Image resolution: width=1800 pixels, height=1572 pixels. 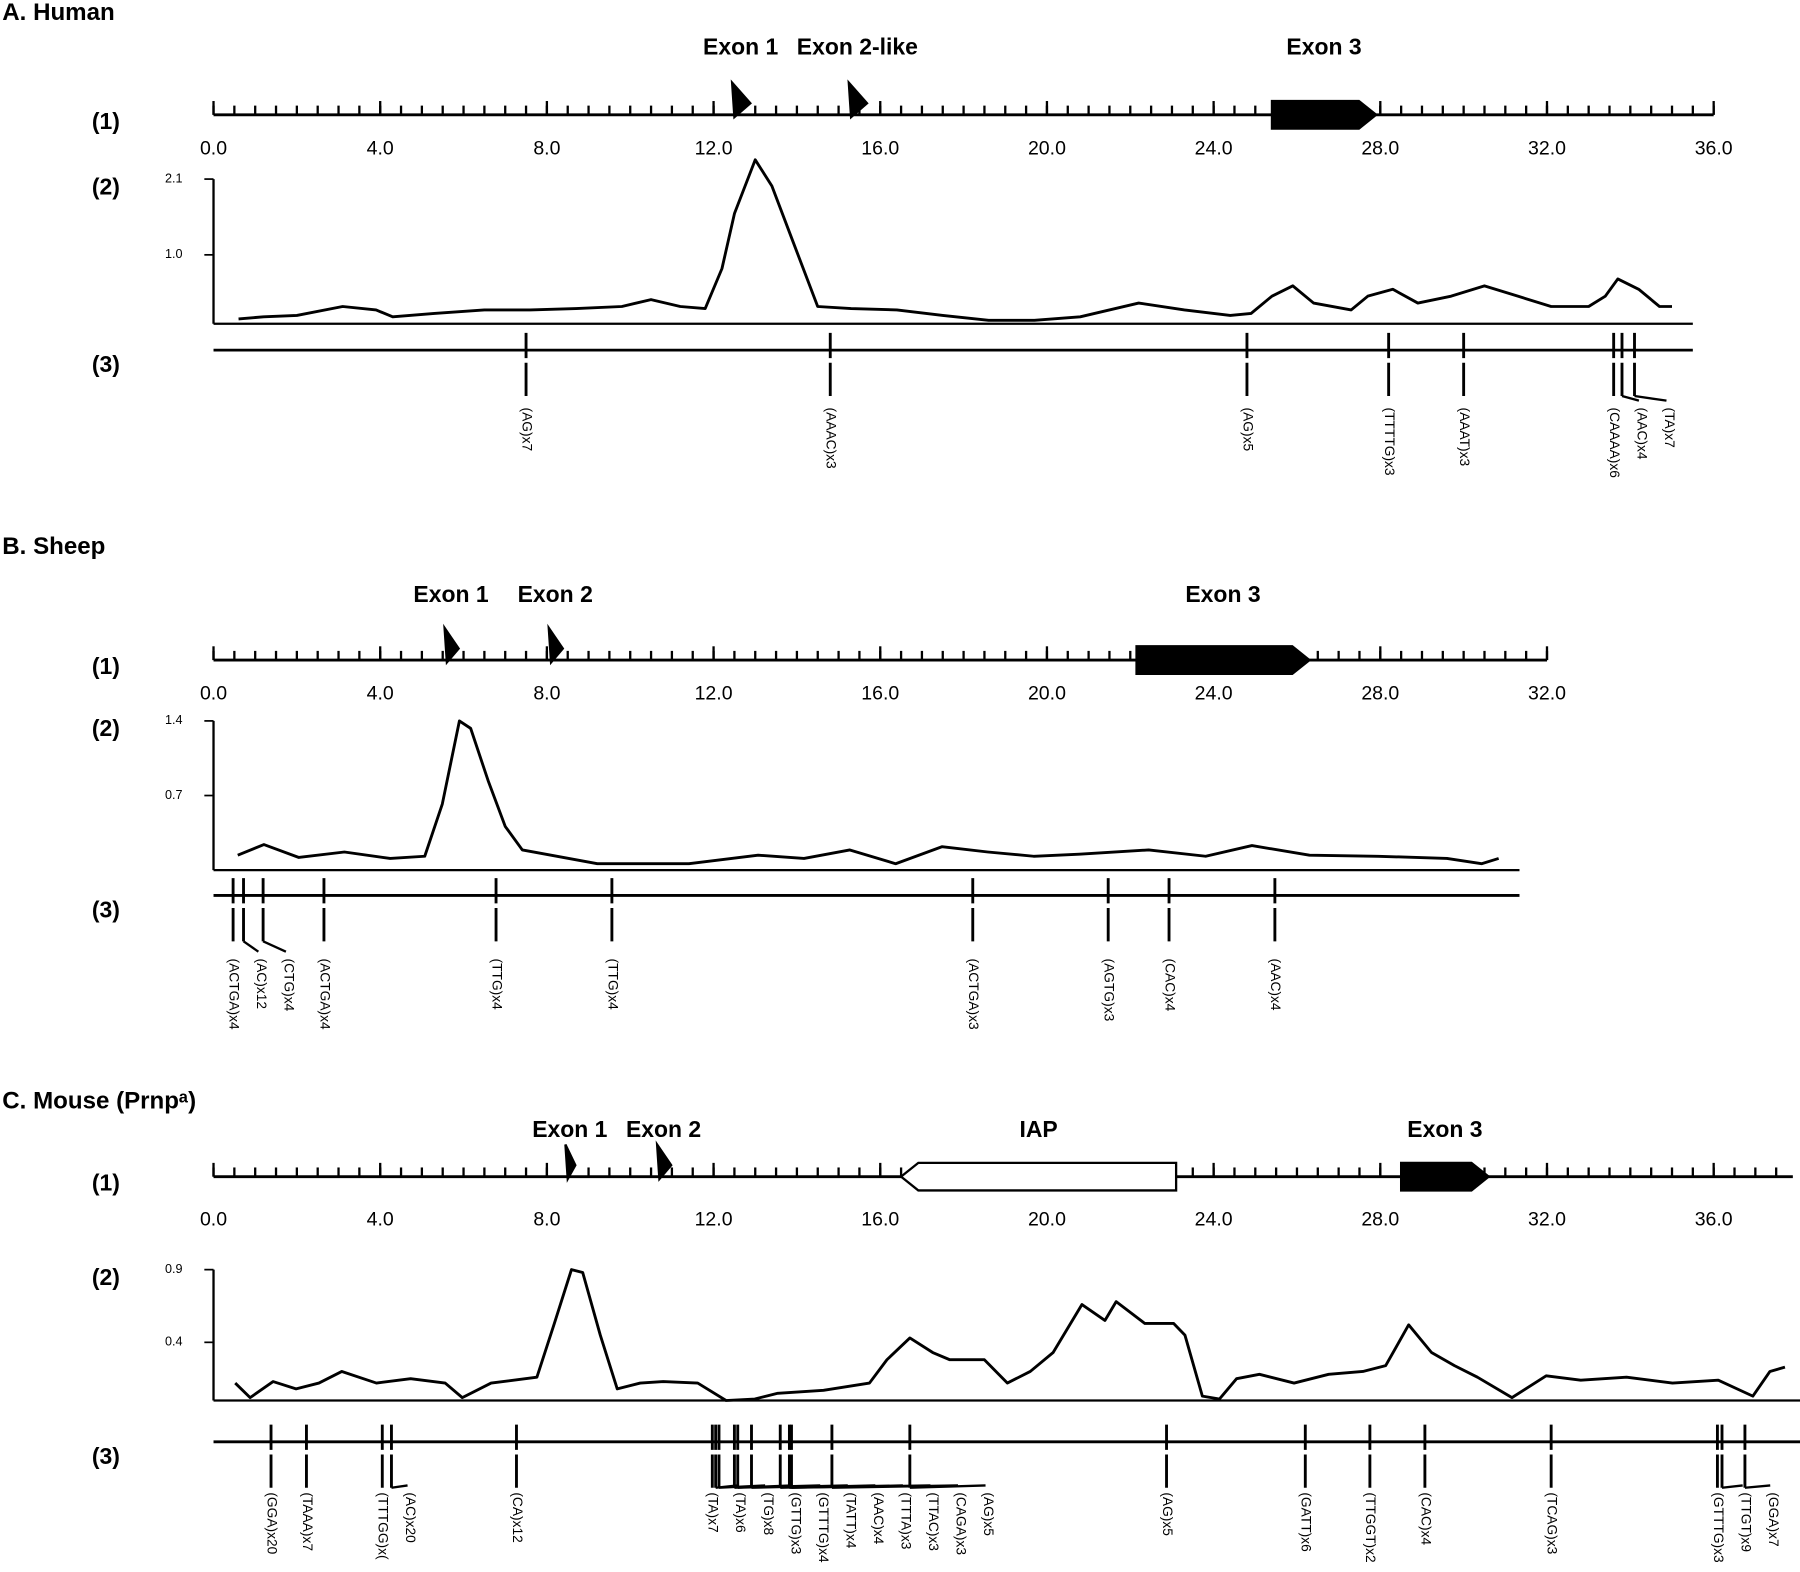 What do you see at coordinates (906, 1520) in the screenshot?
I see `repeat-label: (TTTA)x3` at bounding box center [906, 1520].